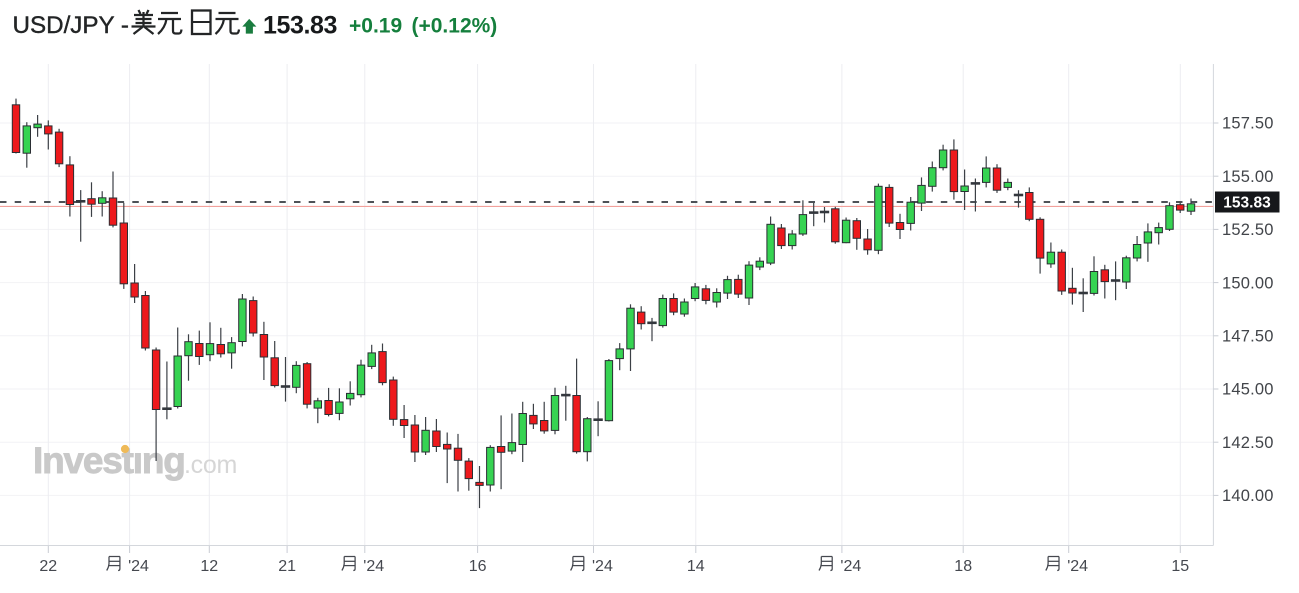 Image resolution: width=1299 pixels, height=593 pixels. What do you see at coordinates (1248, 283) in the screenshot?
I see `svg-text: 150.00` at bounding box center [1248, 283].